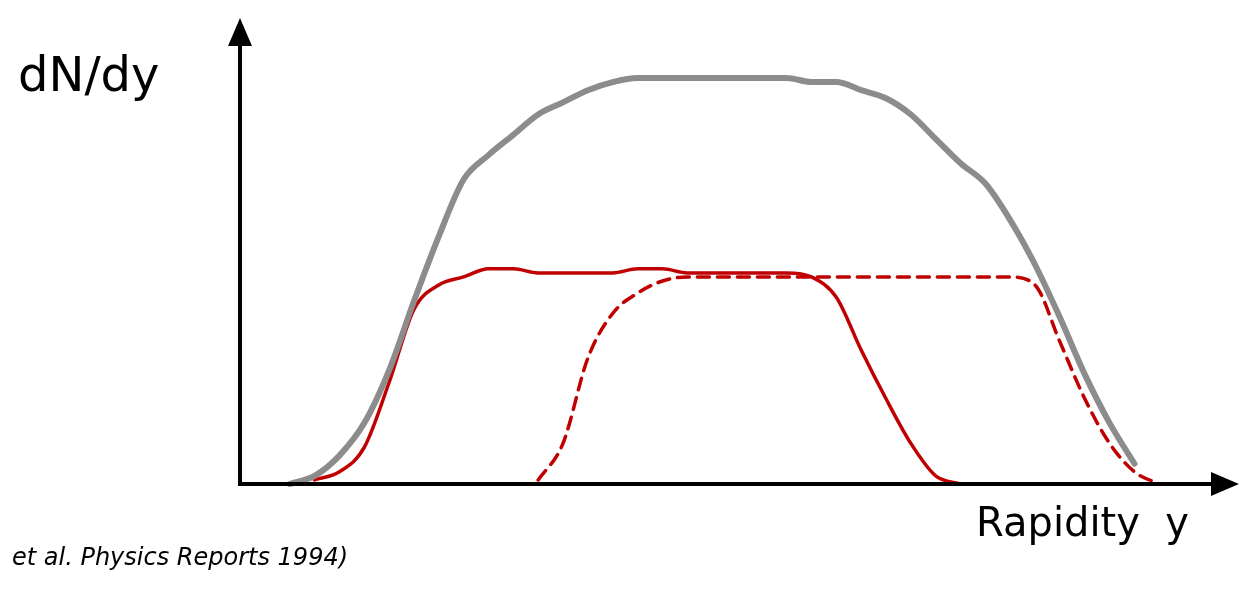 The image size is (1247, 589). I want to click on y-axis-title: dN/dy, so click(89, 74).